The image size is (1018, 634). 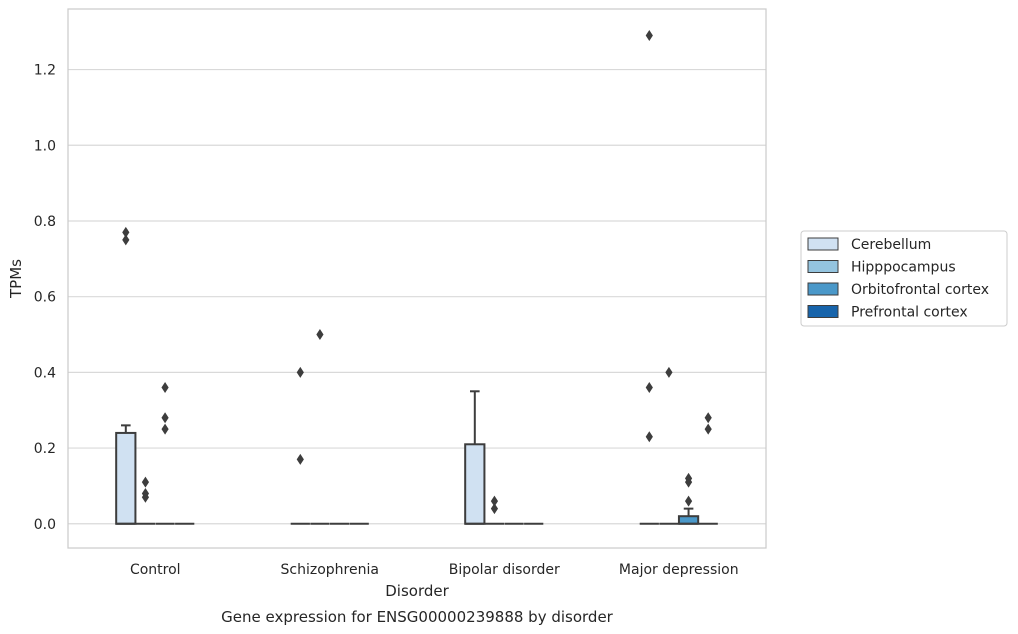 What do you see at coordinates (45, 373) in the screenshot?
I see `y-tick-label: 0.4` at bounding box center [45, 373].